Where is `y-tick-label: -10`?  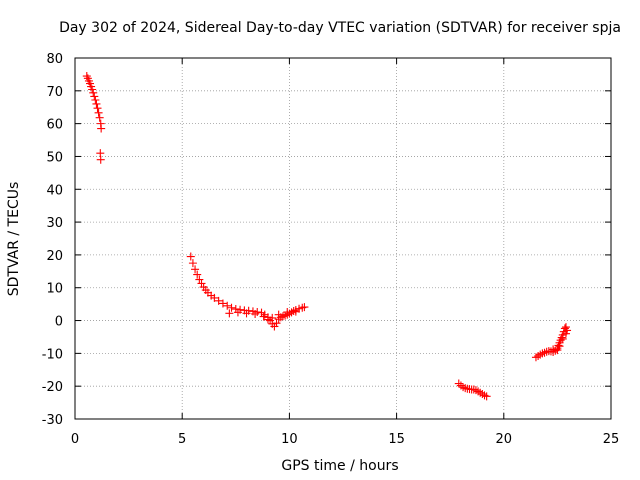
y-tick-label: -10 is located at coordinates (52, 354).